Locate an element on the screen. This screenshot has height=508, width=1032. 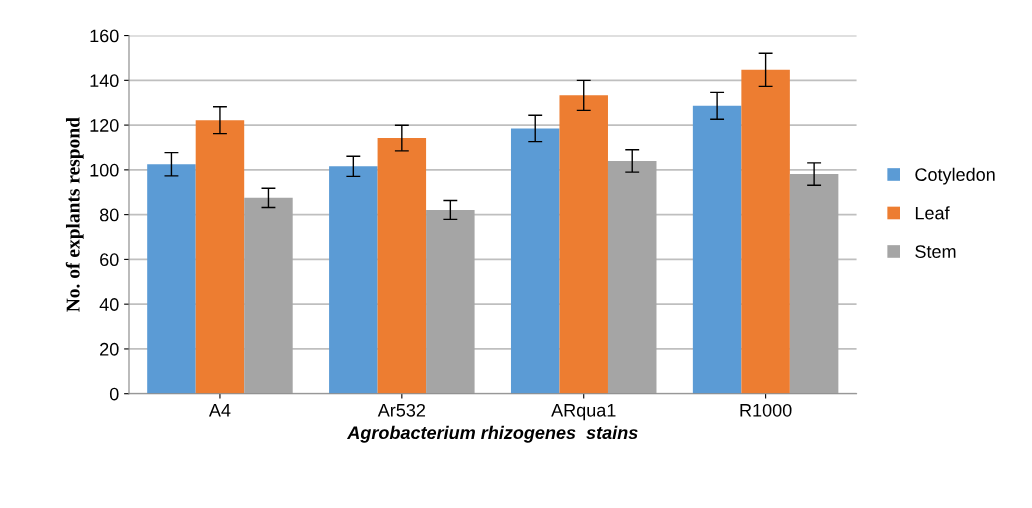
y-tick-label: 140 is located at coordinates (104, 81).